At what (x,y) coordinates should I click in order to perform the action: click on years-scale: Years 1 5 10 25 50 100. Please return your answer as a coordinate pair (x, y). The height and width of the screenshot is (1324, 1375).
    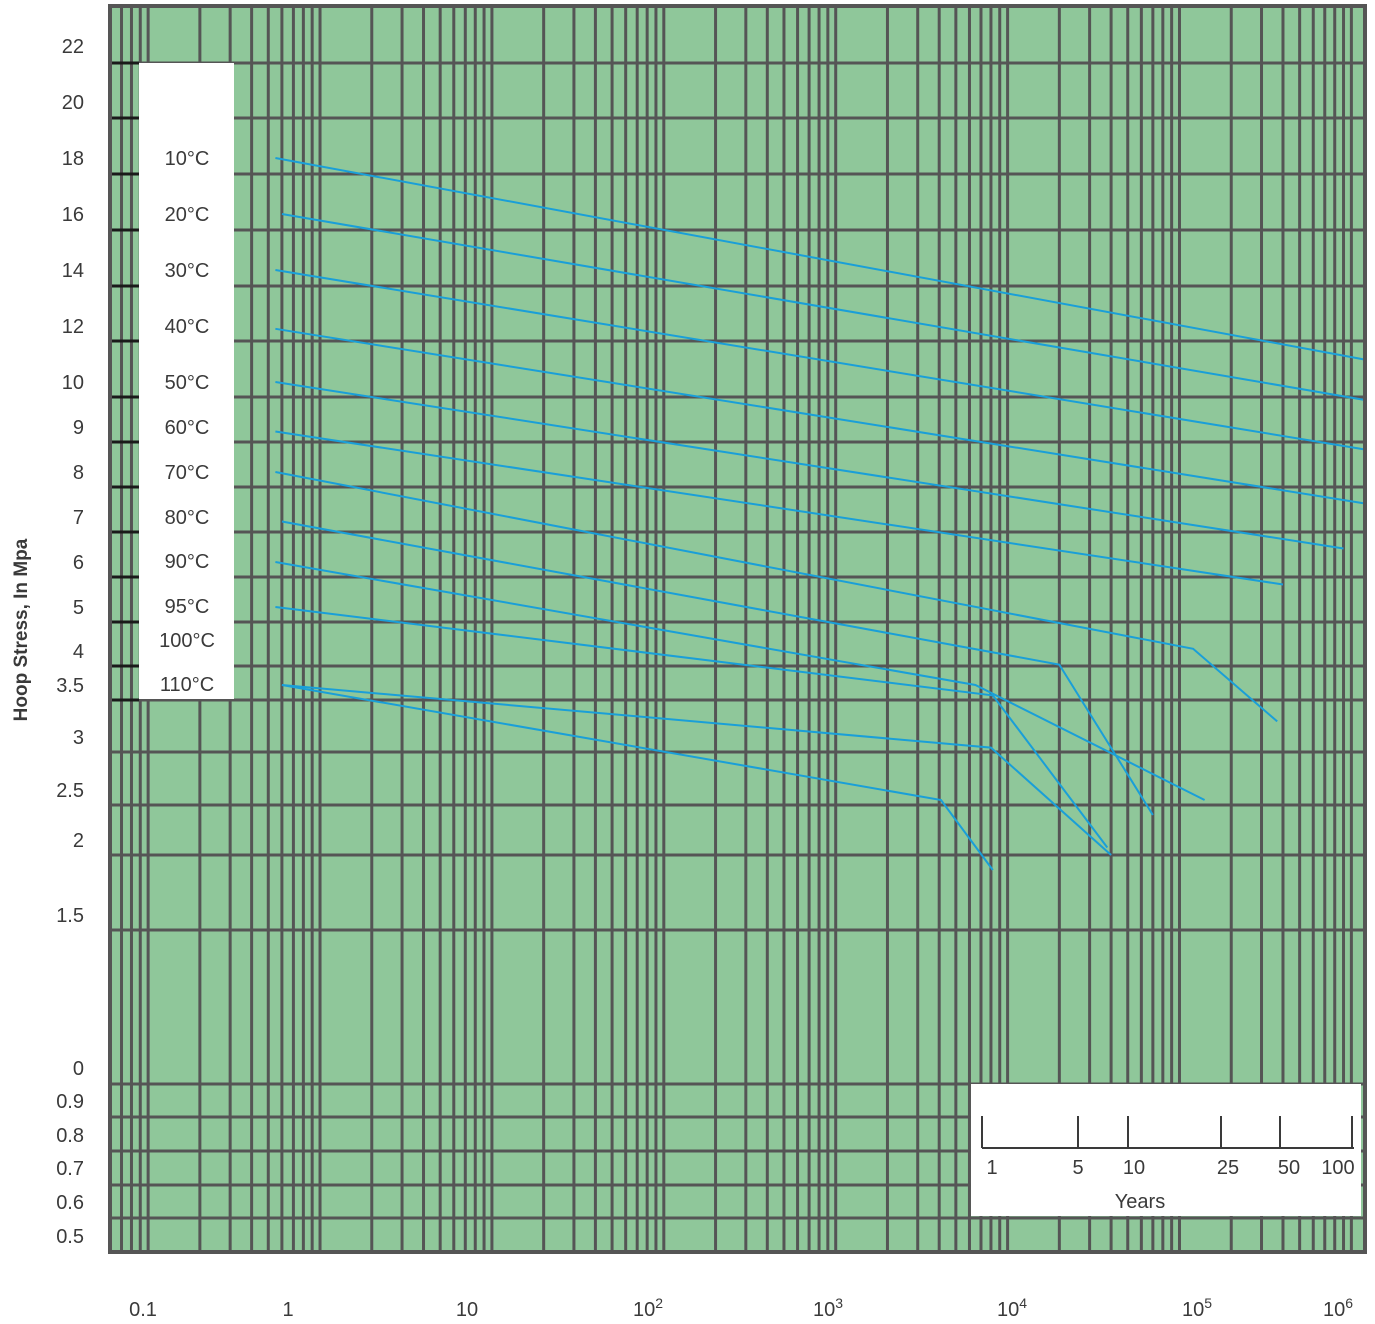
    Looking at the image, I should click on (1166, 1150).